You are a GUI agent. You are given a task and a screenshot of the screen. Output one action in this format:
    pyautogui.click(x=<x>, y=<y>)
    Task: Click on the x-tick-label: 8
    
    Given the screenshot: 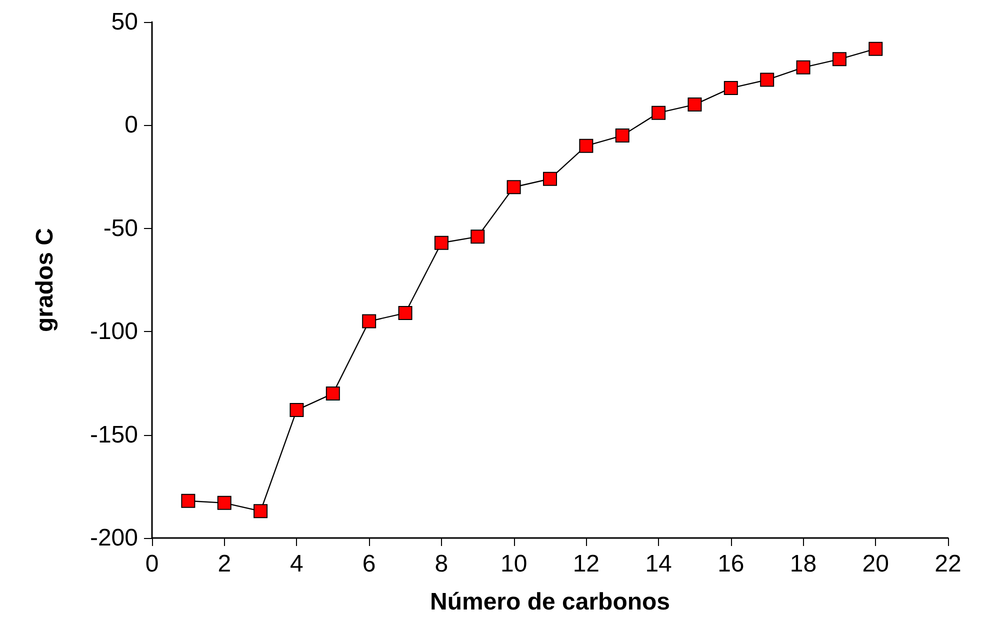 What is the action you would take?
    pyautogui.click(x=441, y=564)
    